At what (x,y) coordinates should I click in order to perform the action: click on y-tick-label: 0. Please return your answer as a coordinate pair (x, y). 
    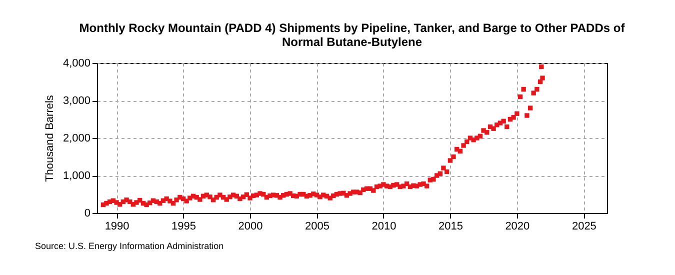
    Looking at the image, I should click on (87, 214).